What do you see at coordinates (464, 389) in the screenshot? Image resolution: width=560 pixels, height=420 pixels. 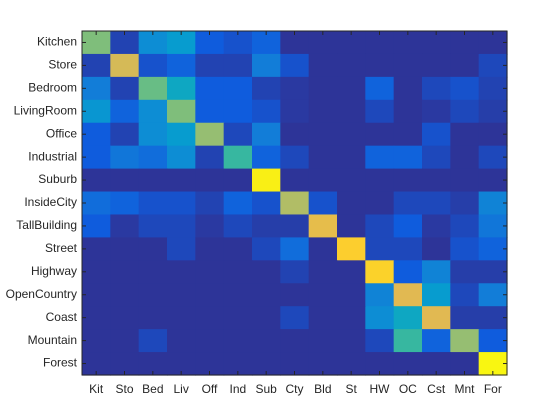 I see `x-tick-label: Mnt` at bounding box center [464, 389].